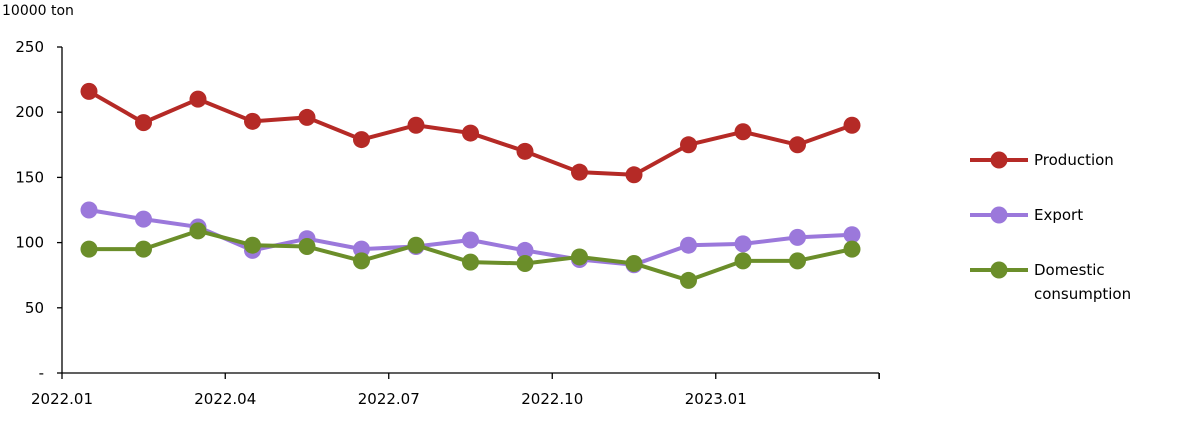 This screenshot has height=440, width=1197. What do you see at coordinates (716, 399) in the screenshot?
I see `x-tick-label: 2023.01` at bounding box center [716, 399].